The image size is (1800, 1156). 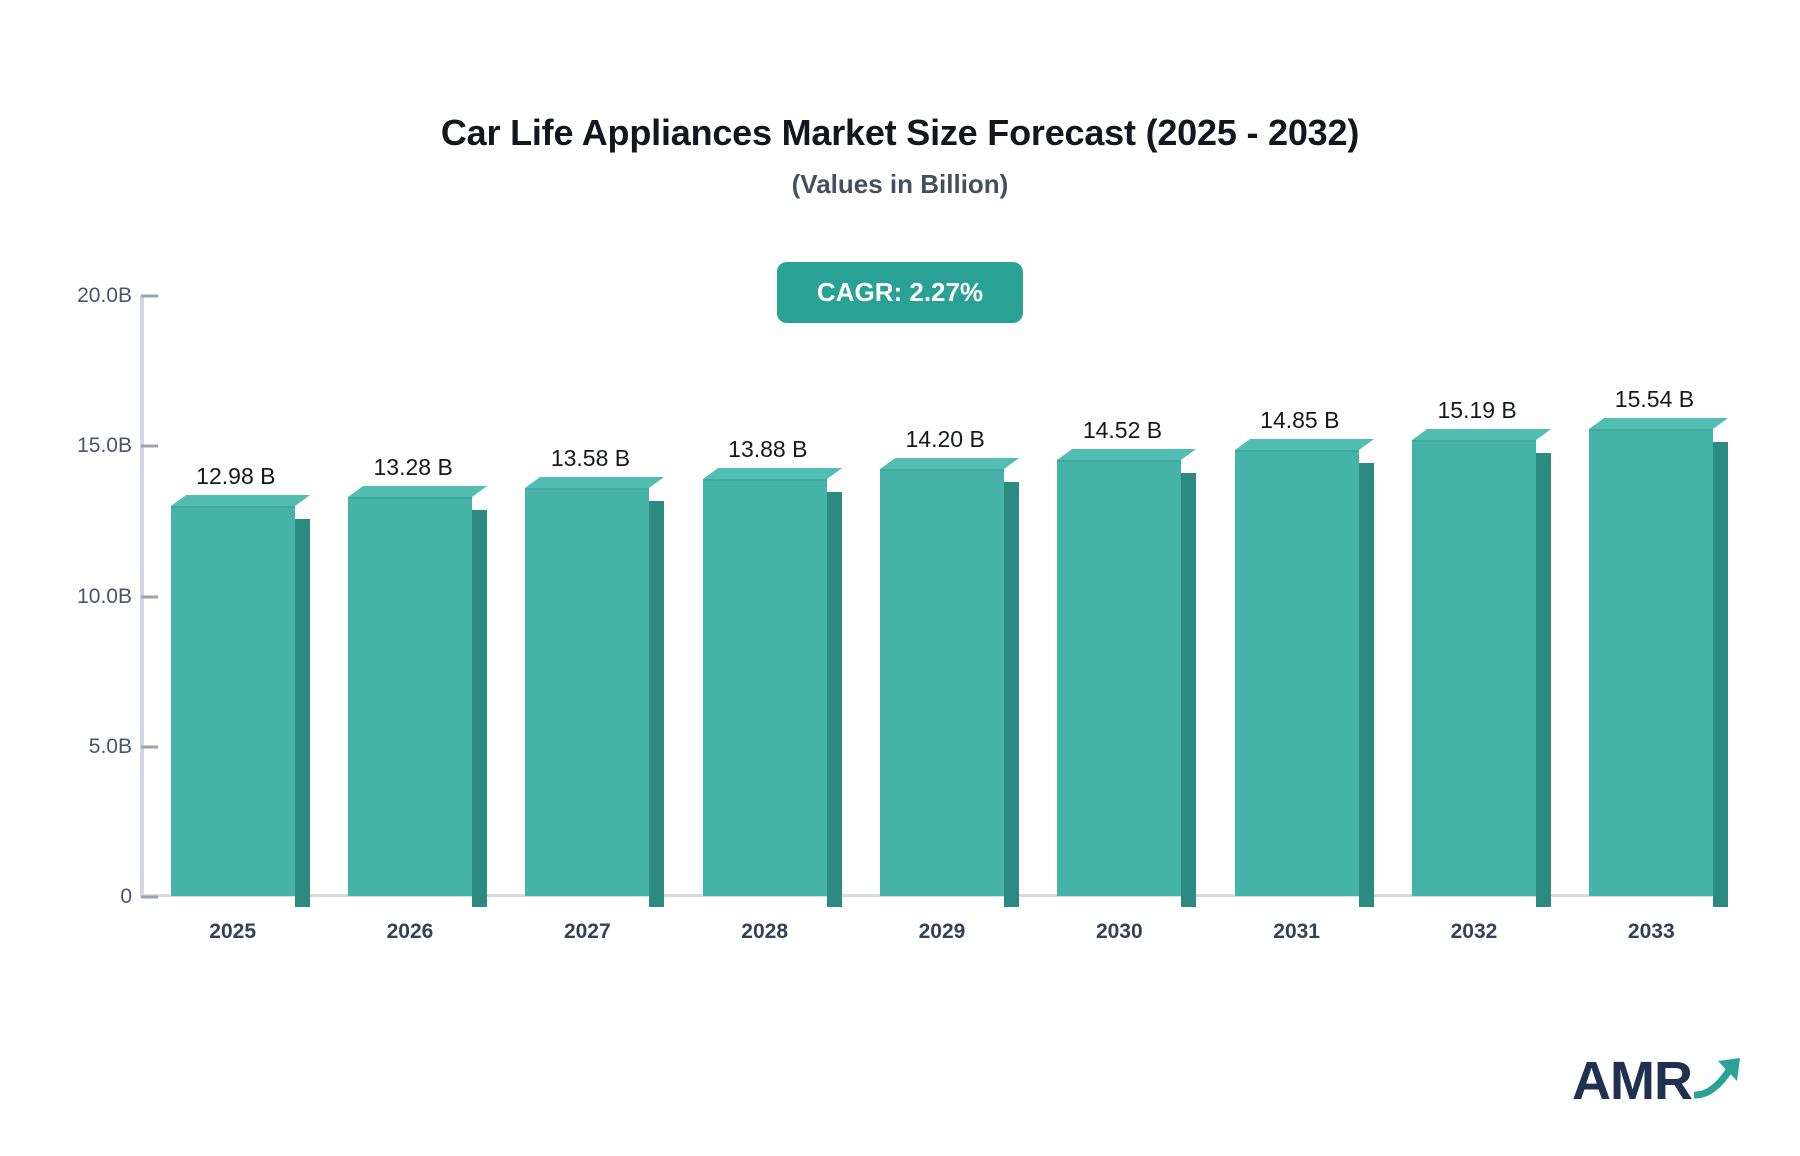 What do you see at coordinates (1632, 1081) in the screenshot?
I see `logo-text: AMR` at bounding box center [1632, 1081].